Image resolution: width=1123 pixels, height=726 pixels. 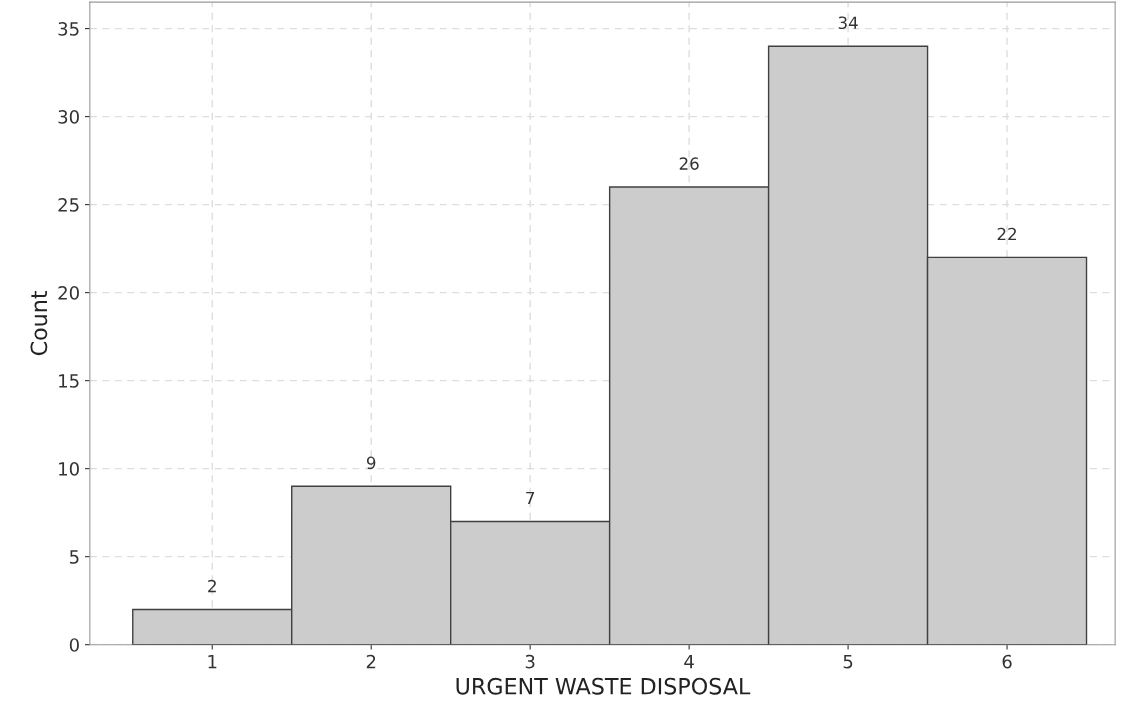 I want to click on y-tick-label: 5, so click(x=74, y=557).